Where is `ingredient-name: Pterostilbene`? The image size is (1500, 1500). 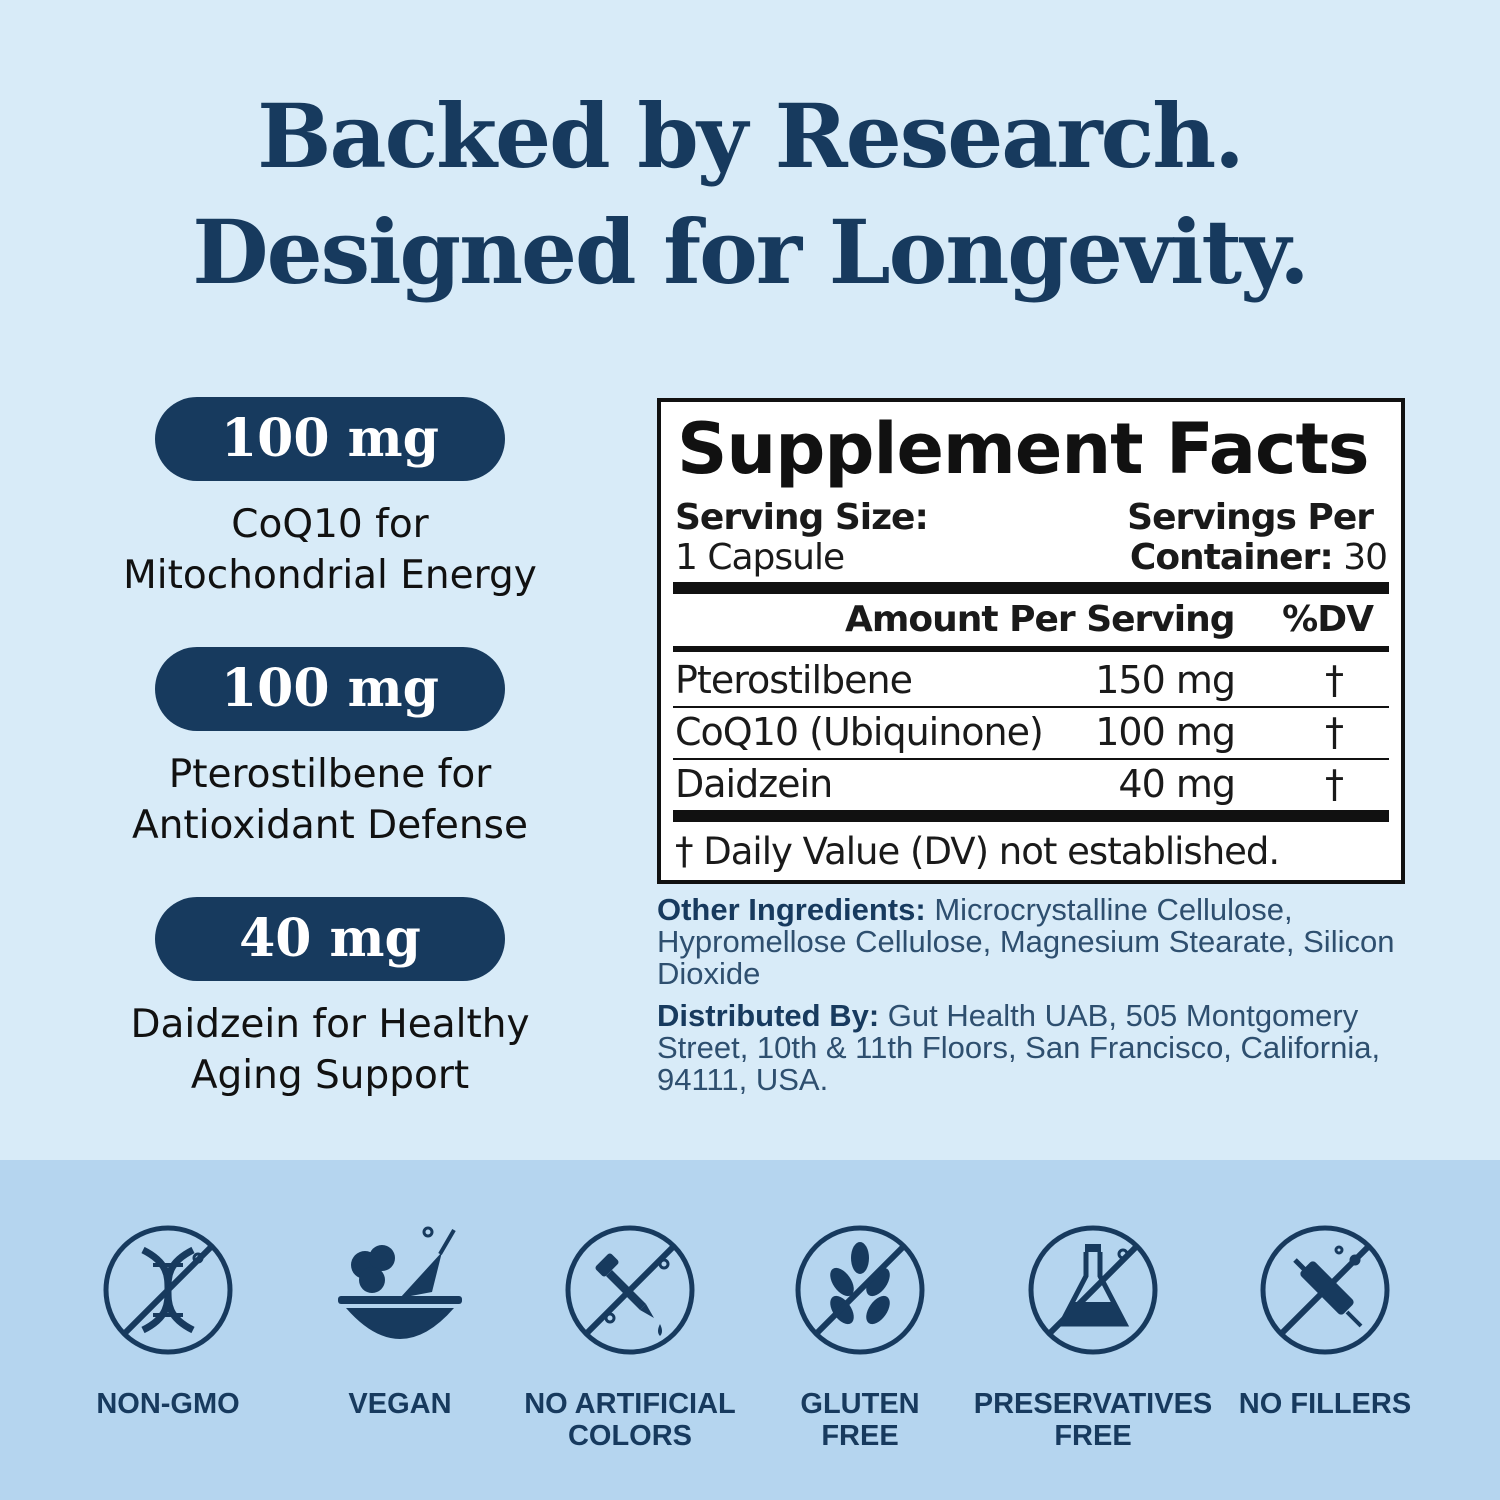 ingredient-name: Pterostilbene is located at coordinates (794, 680).